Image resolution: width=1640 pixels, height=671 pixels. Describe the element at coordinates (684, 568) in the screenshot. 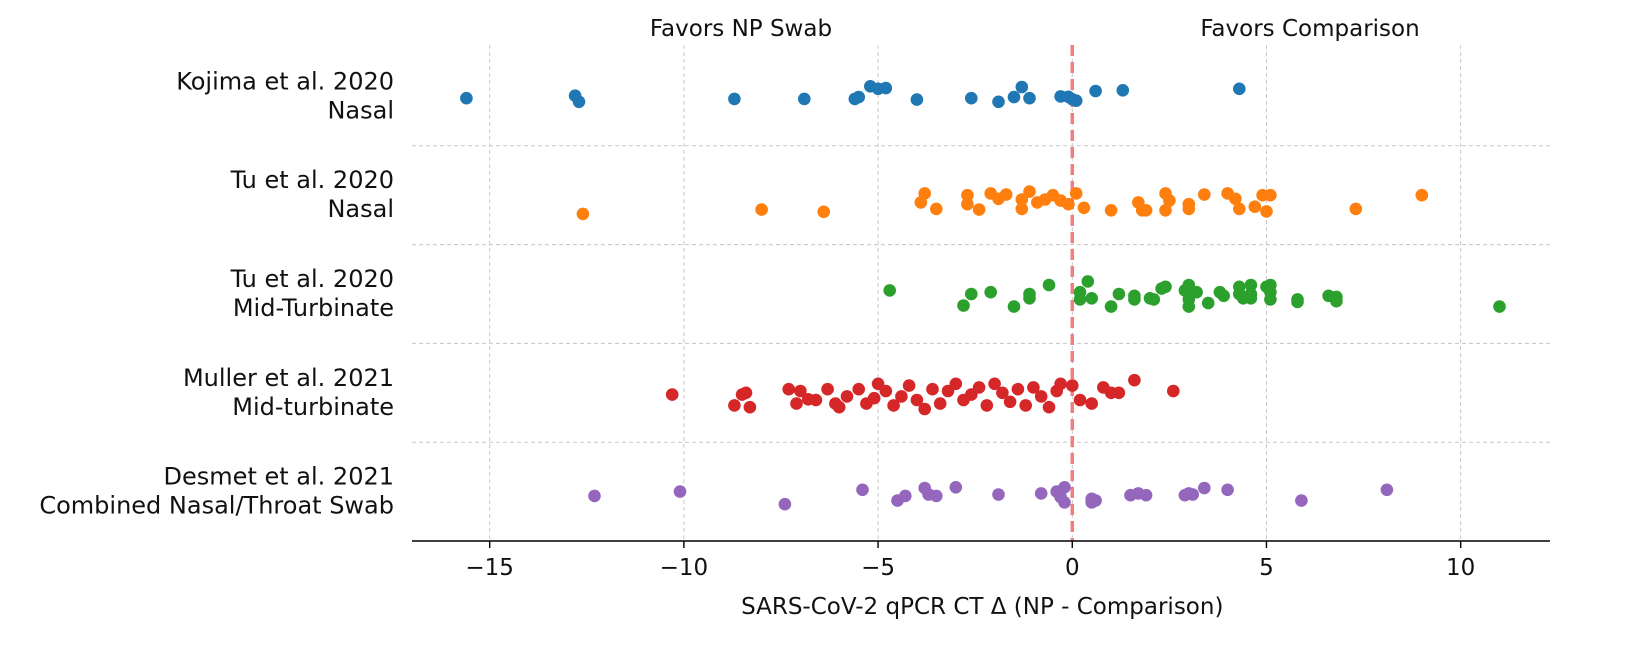

I see `x-tick-label: −10` at that location.